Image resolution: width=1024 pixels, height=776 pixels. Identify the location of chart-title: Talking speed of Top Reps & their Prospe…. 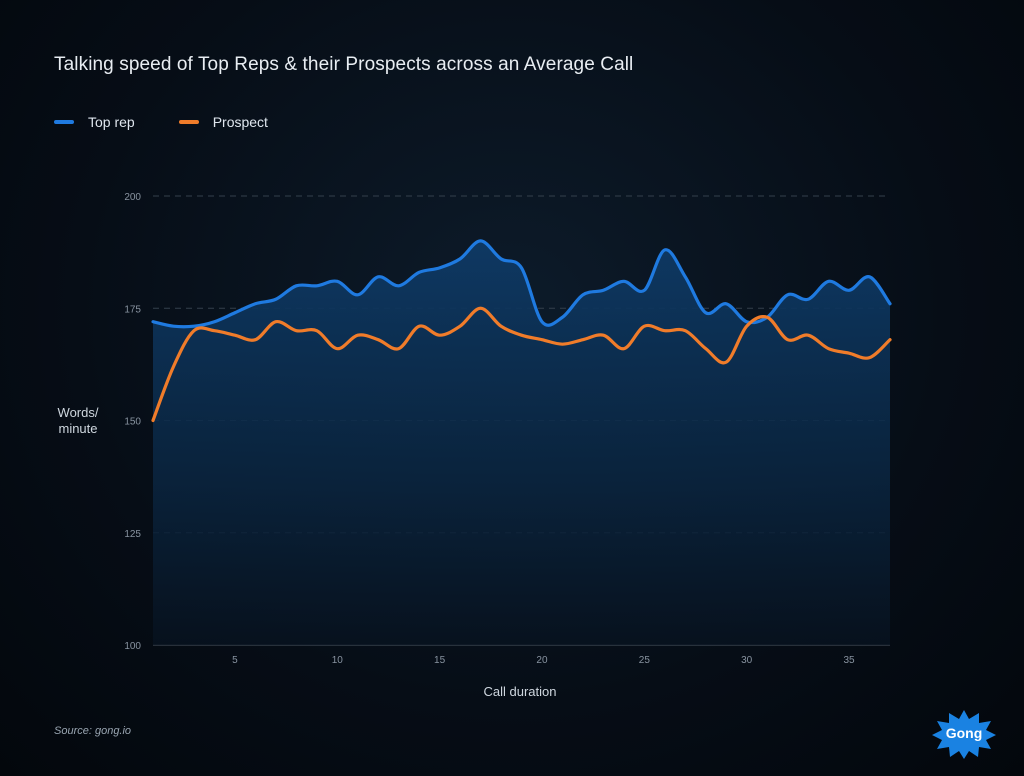
(344, 64).